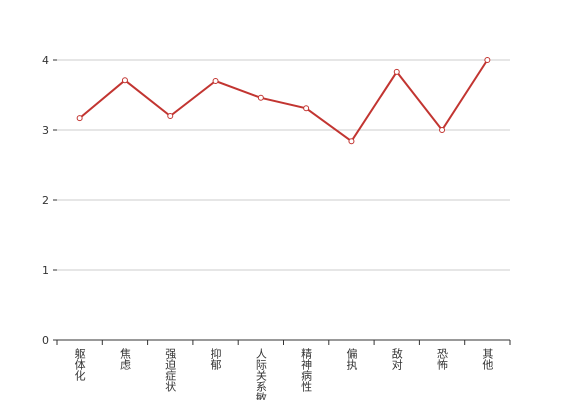 The width and height of the screenshot is (567, 400). Describe the element at coordinates (170, 370) in the screenshot. I see `x-tick-label: 强迫症状` at that location.